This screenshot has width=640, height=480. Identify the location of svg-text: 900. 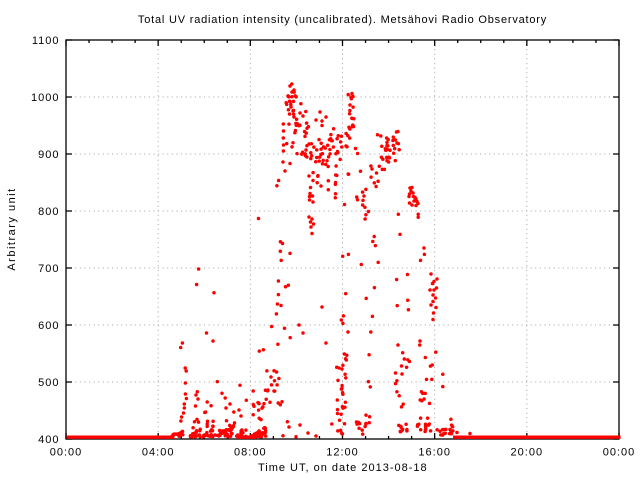
(48, 155).